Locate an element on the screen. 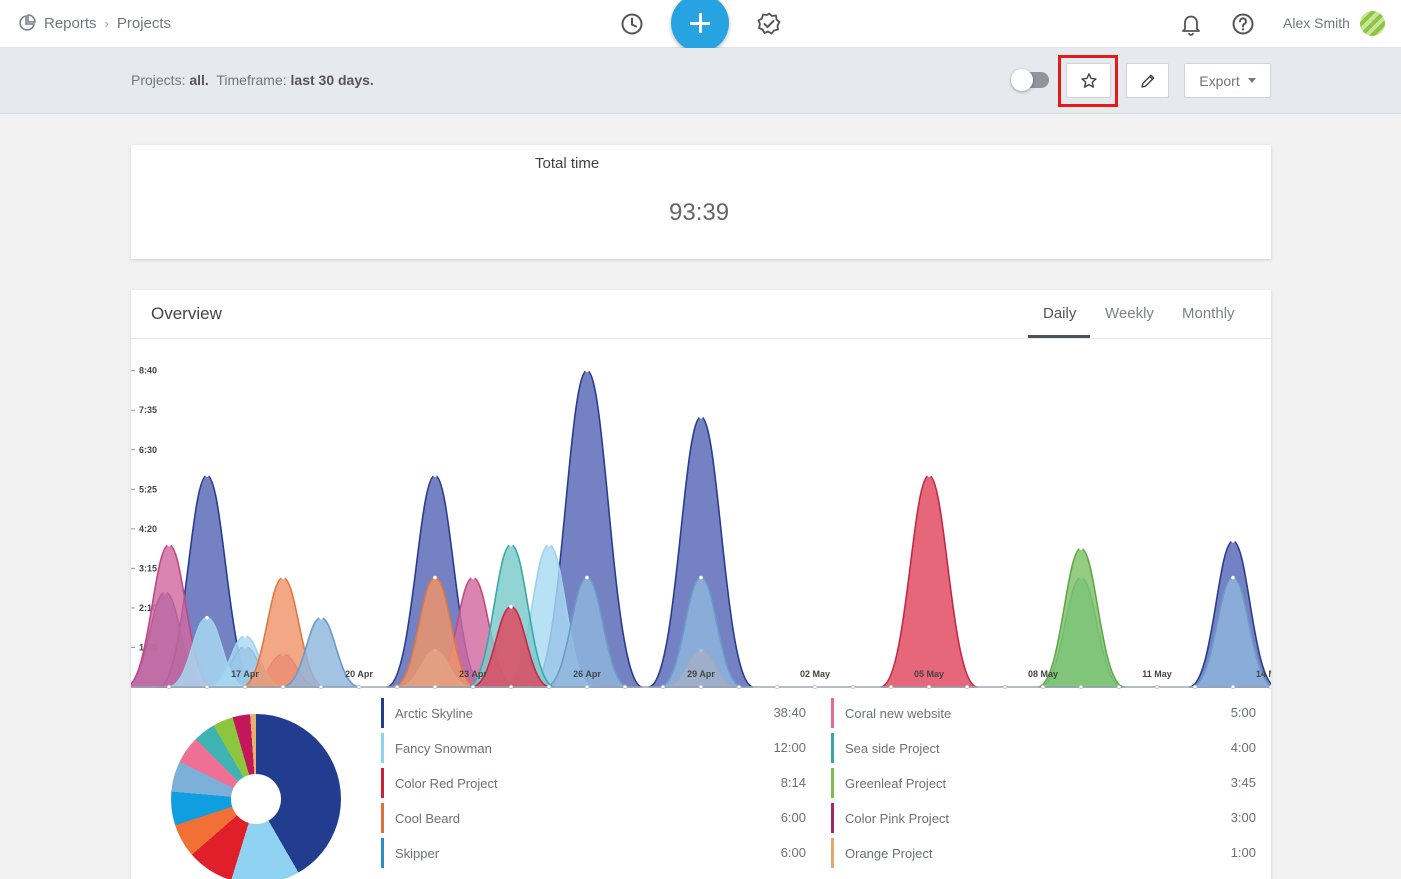  legend-name: Coral new website is located at coordinates (898, 713).